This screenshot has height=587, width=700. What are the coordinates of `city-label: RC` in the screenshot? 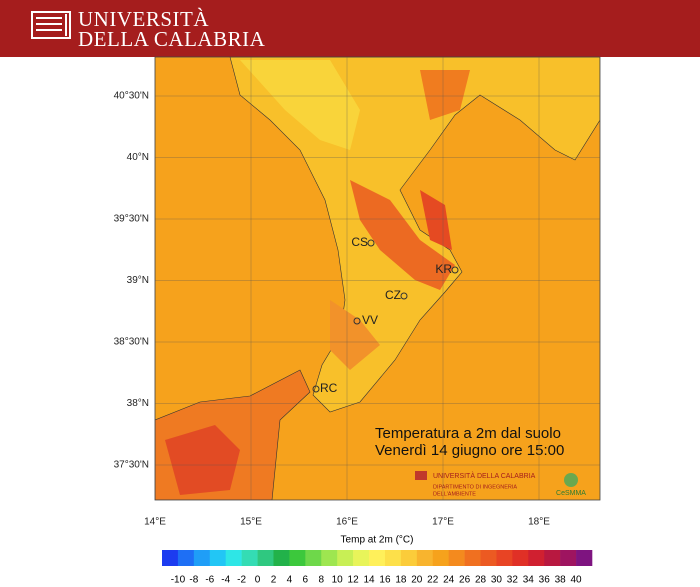 It's located at (329, 388).